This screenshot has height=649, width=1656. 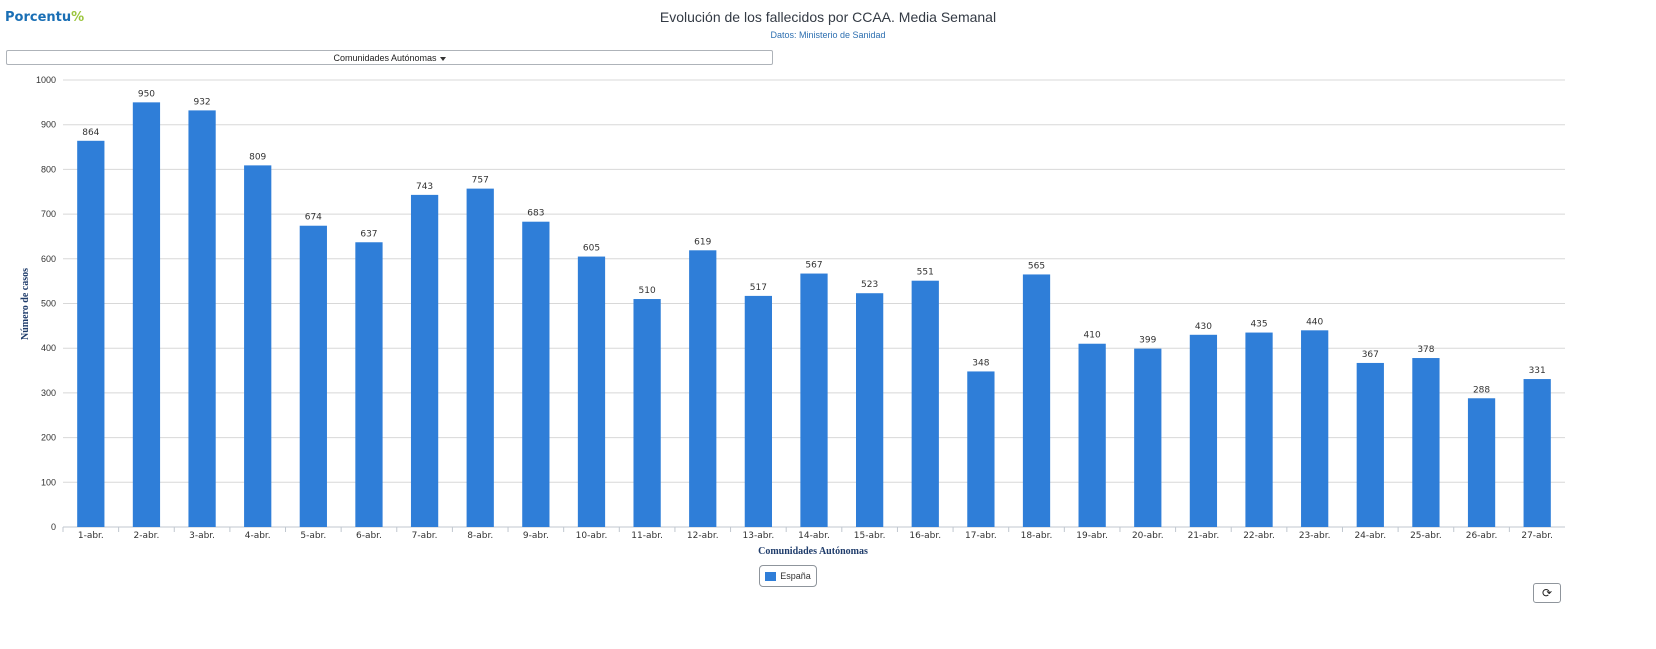 I want to click on x-tick-label: 21-abr., so click(x=1204, y=536).